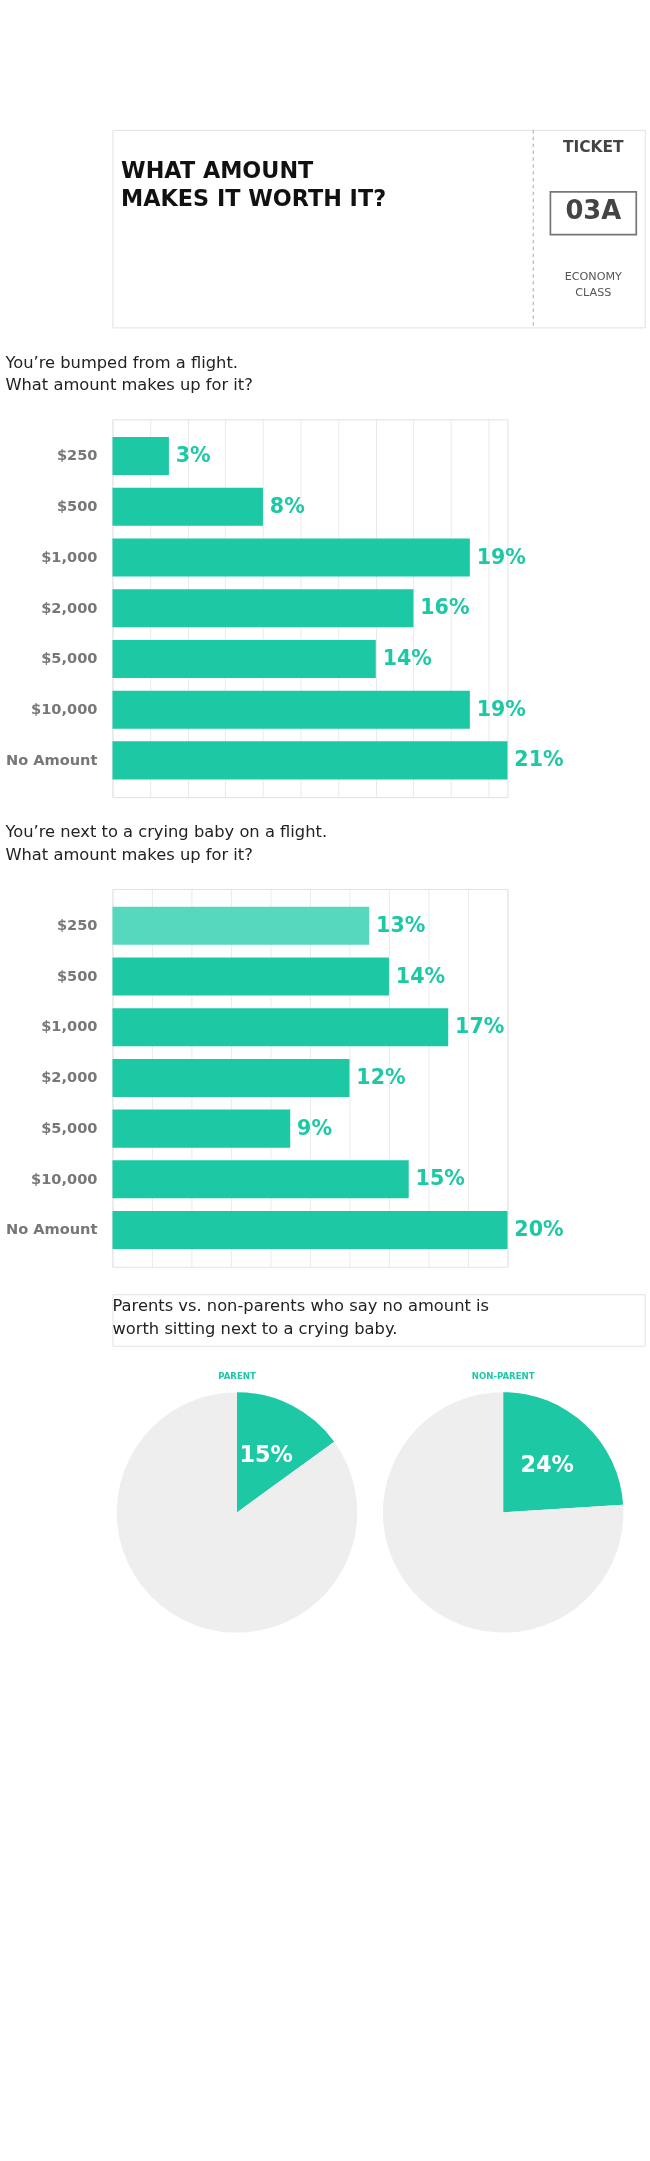 This screenshot has width=650, height=2161. I want to click on chart-title: NON-PARENT, so click(503, 1376).